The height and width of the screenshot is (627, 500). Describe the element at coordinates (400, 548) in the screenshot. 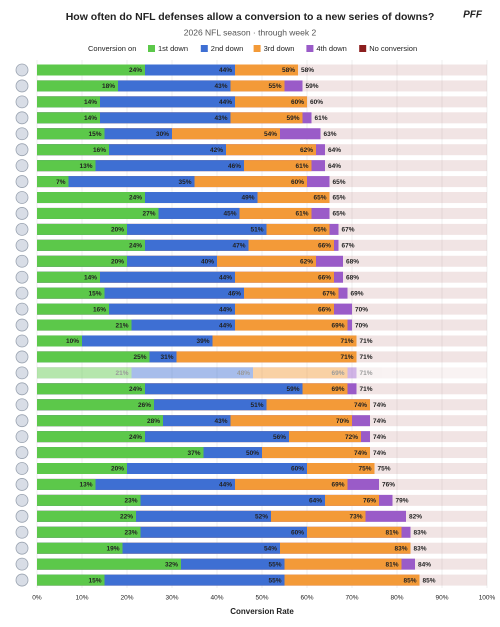

I see `data-label: 83%` at that location.